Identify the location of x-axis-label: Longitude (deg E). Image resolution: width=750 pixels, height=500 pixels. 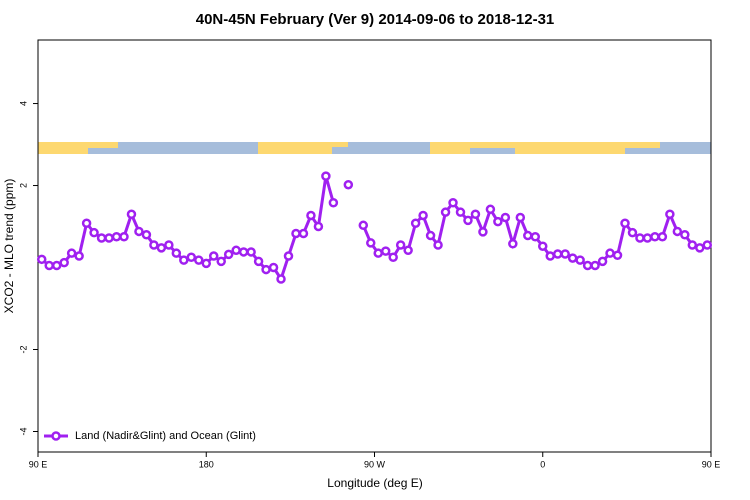
(374, 483).